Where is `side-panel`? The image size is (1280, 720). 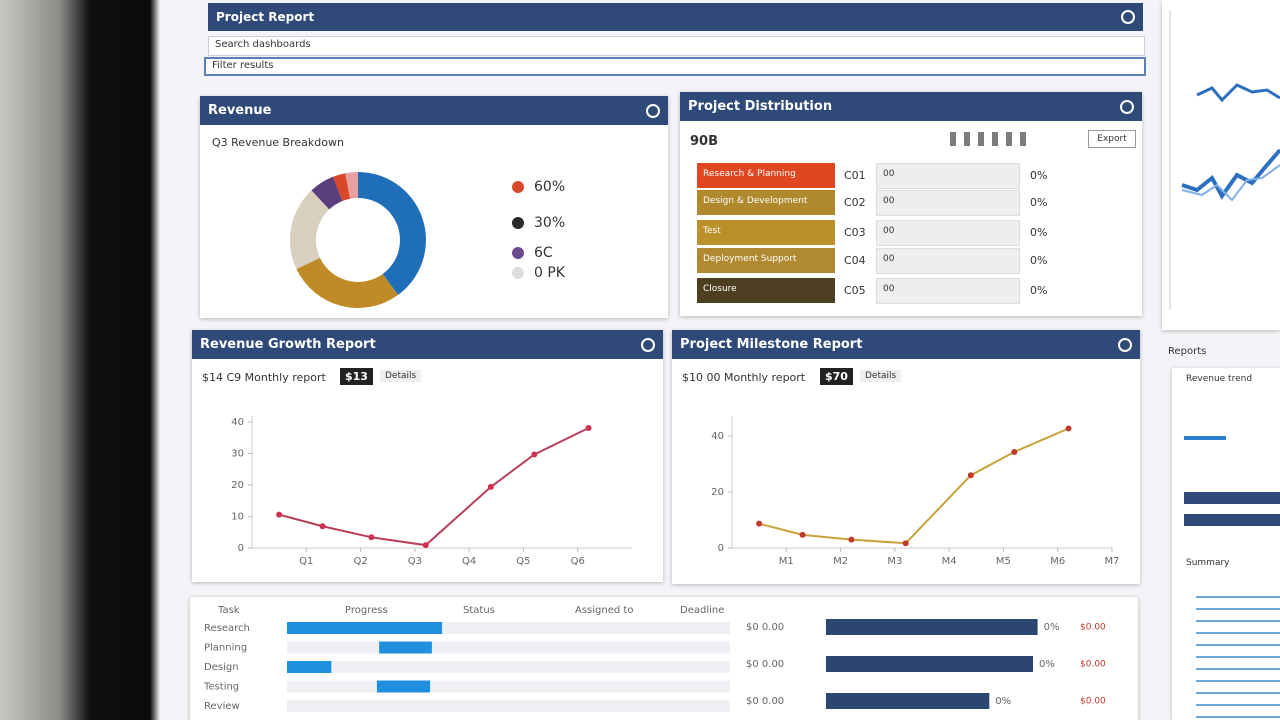 side-panel is located at coordinates (1221, 165).